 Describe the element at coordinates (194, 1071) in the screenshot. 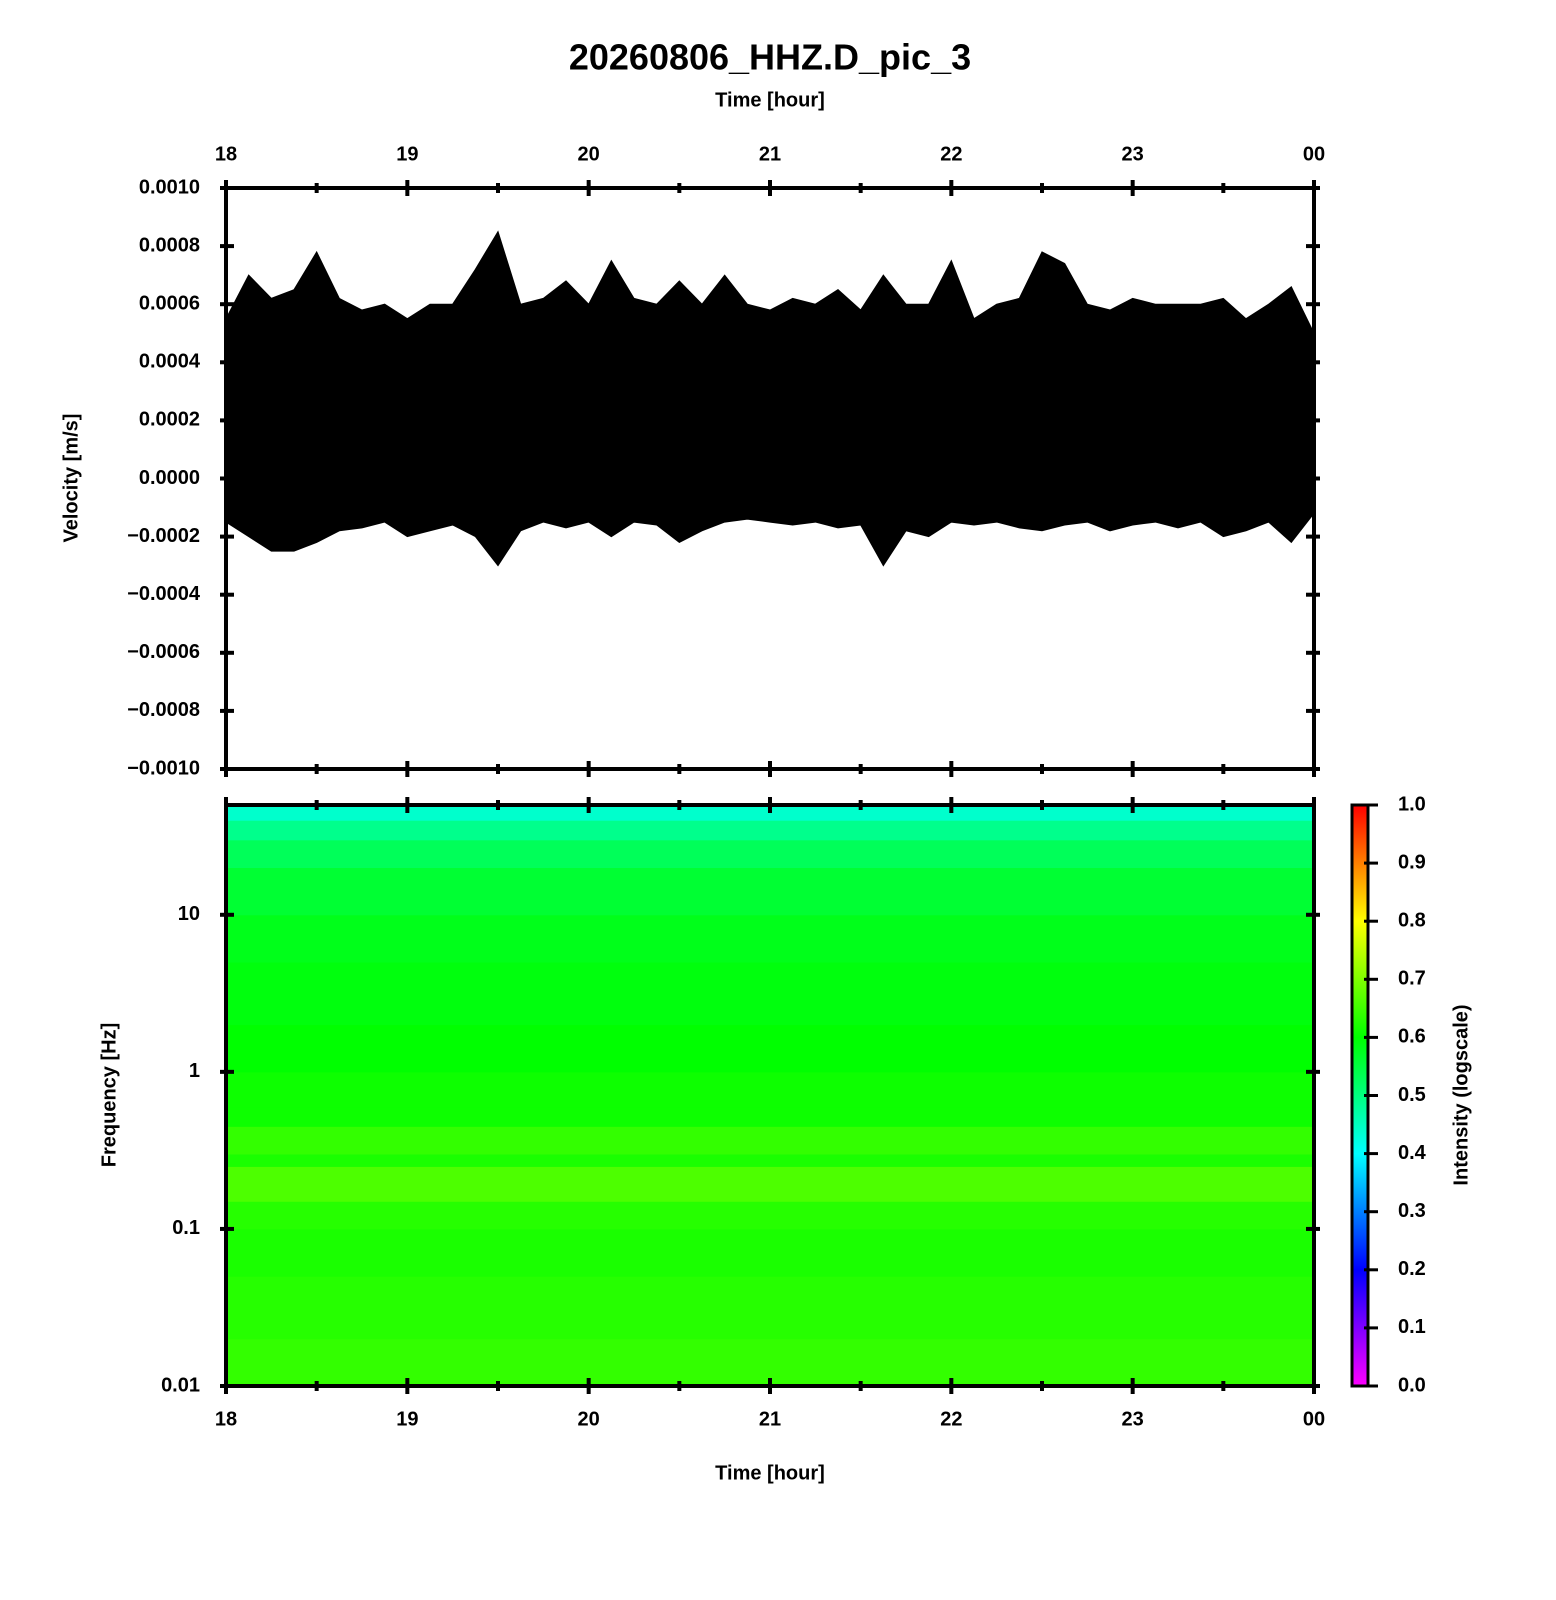

I see `y-tick-label: 1` at that location.